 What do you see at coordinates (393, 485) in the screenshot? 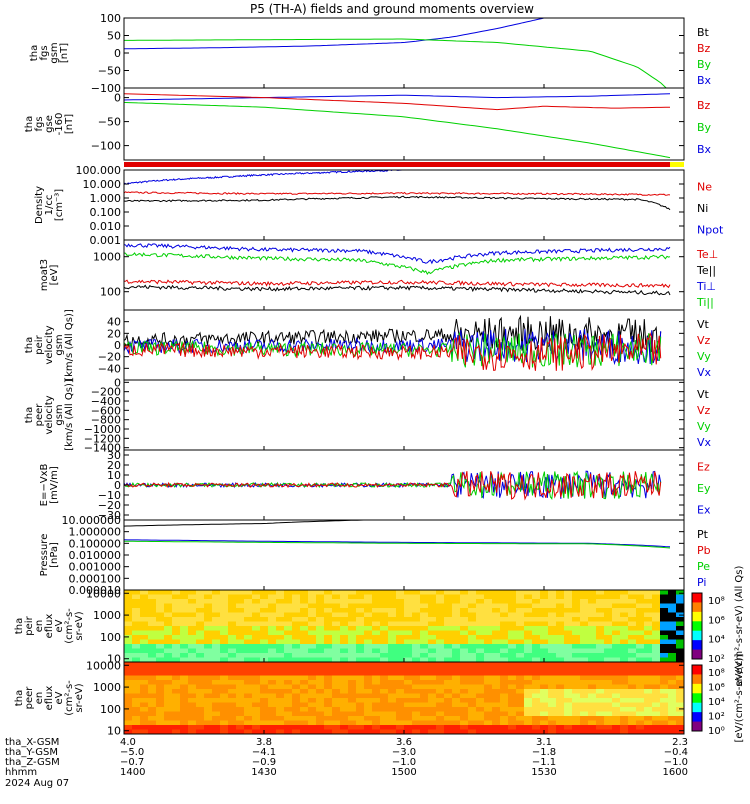
I see `series-group` at bounding box center [393, 485].